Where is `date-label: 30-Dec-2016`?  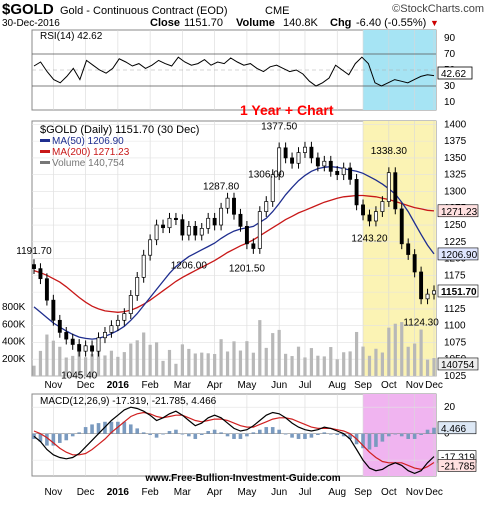
date-label: 30-Dec-2016 is located at coordinates (31, 23).